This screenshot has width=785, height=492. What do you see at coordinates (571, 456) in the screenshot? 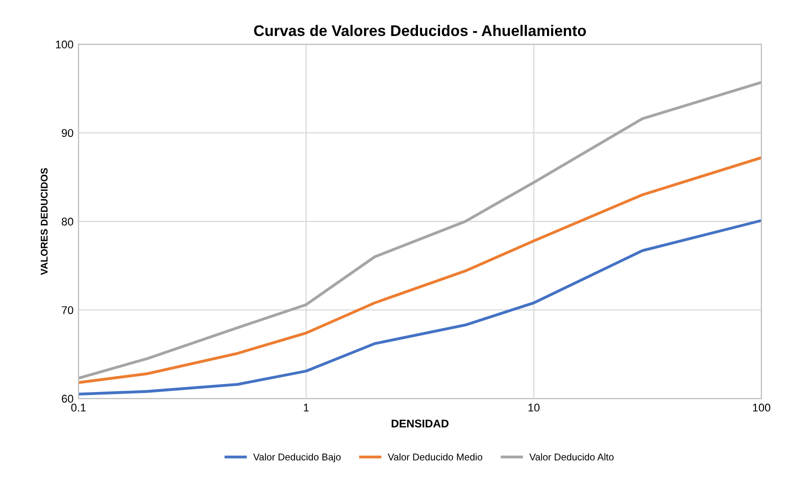
I see `legend-label: Valor Deducido Alto` at bounding box center [571, 456].